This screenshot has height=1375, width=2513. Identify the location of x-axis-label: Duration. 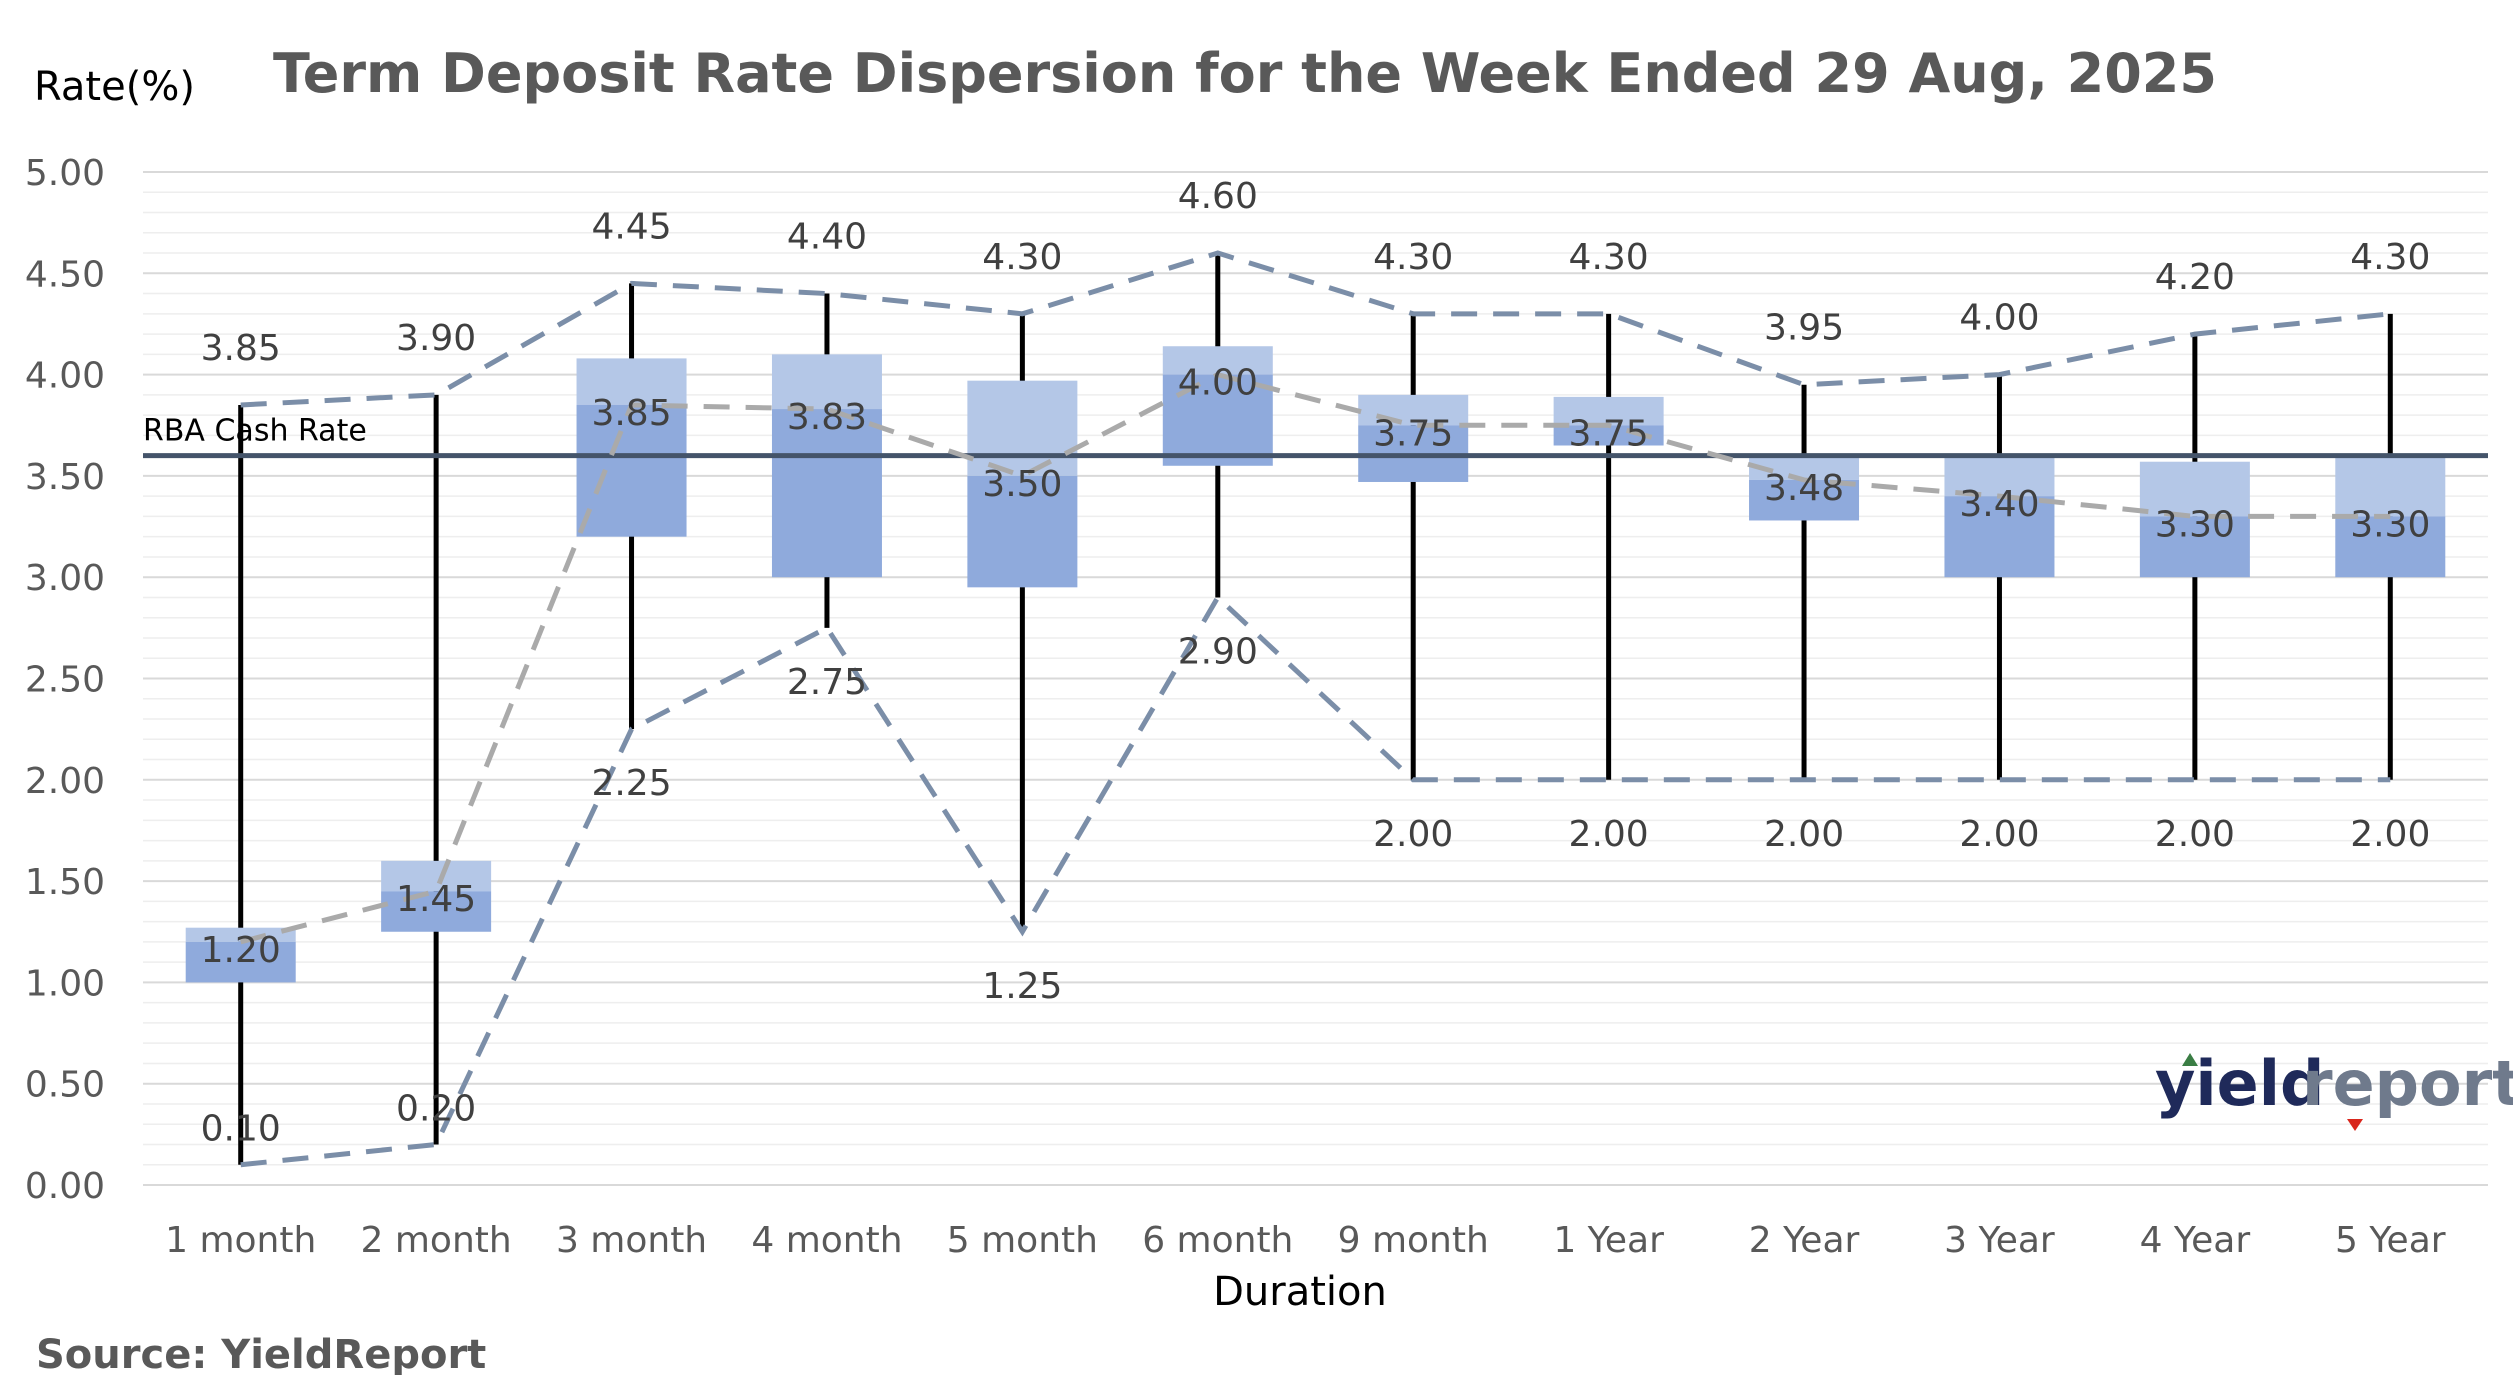
(1300, 1292).